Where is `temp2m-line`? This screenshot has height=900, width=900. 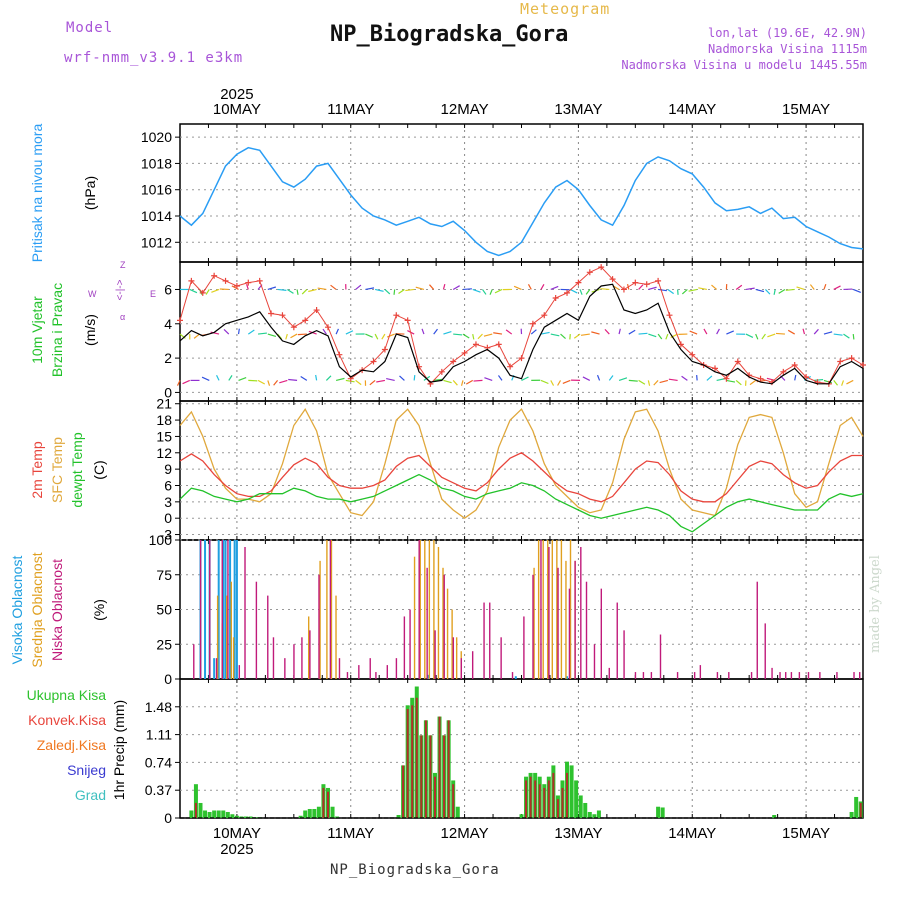
temp2m-line is located at coordinates (521, 477).